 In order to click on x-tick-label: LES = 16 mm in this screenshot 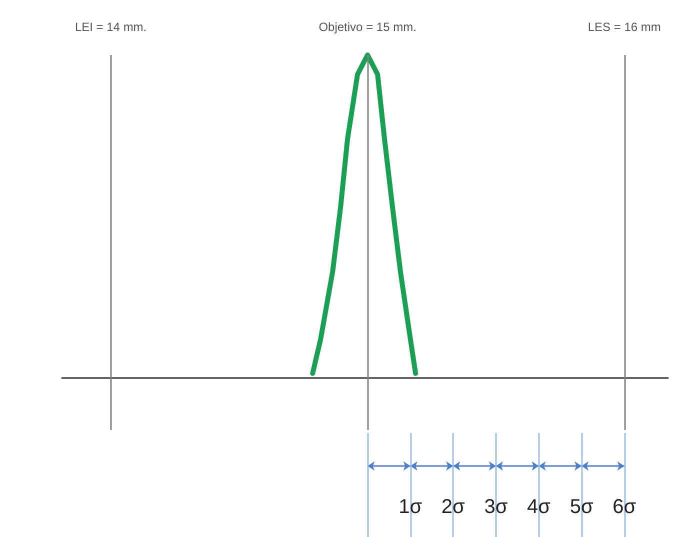, I will do `click(624, 27)`.